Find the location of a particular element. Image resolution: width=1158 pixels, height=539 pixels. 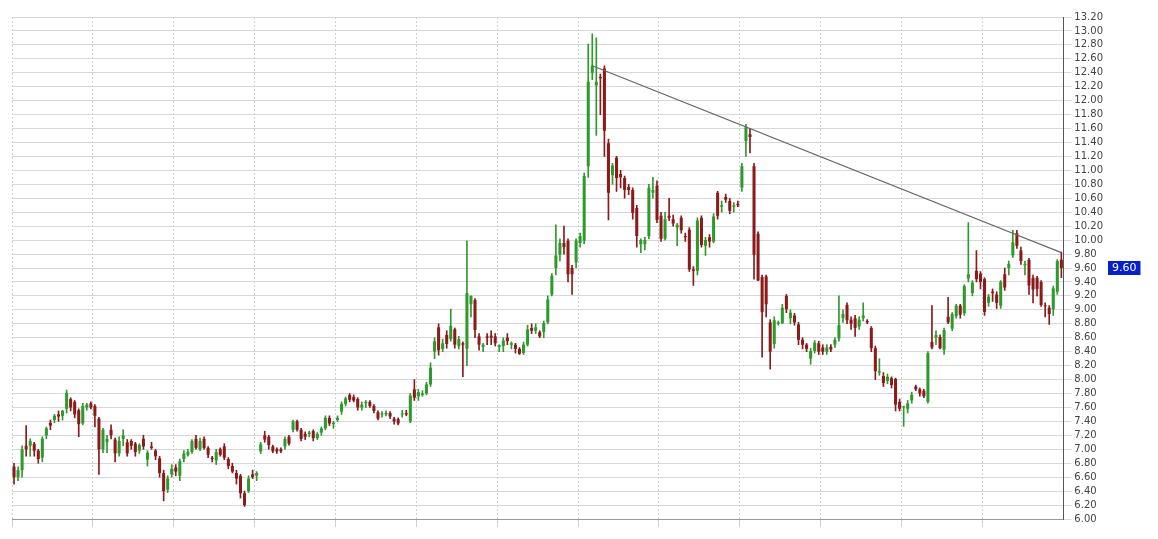

y-tick-label: 8.60 is located at coordinates (1085, 337).